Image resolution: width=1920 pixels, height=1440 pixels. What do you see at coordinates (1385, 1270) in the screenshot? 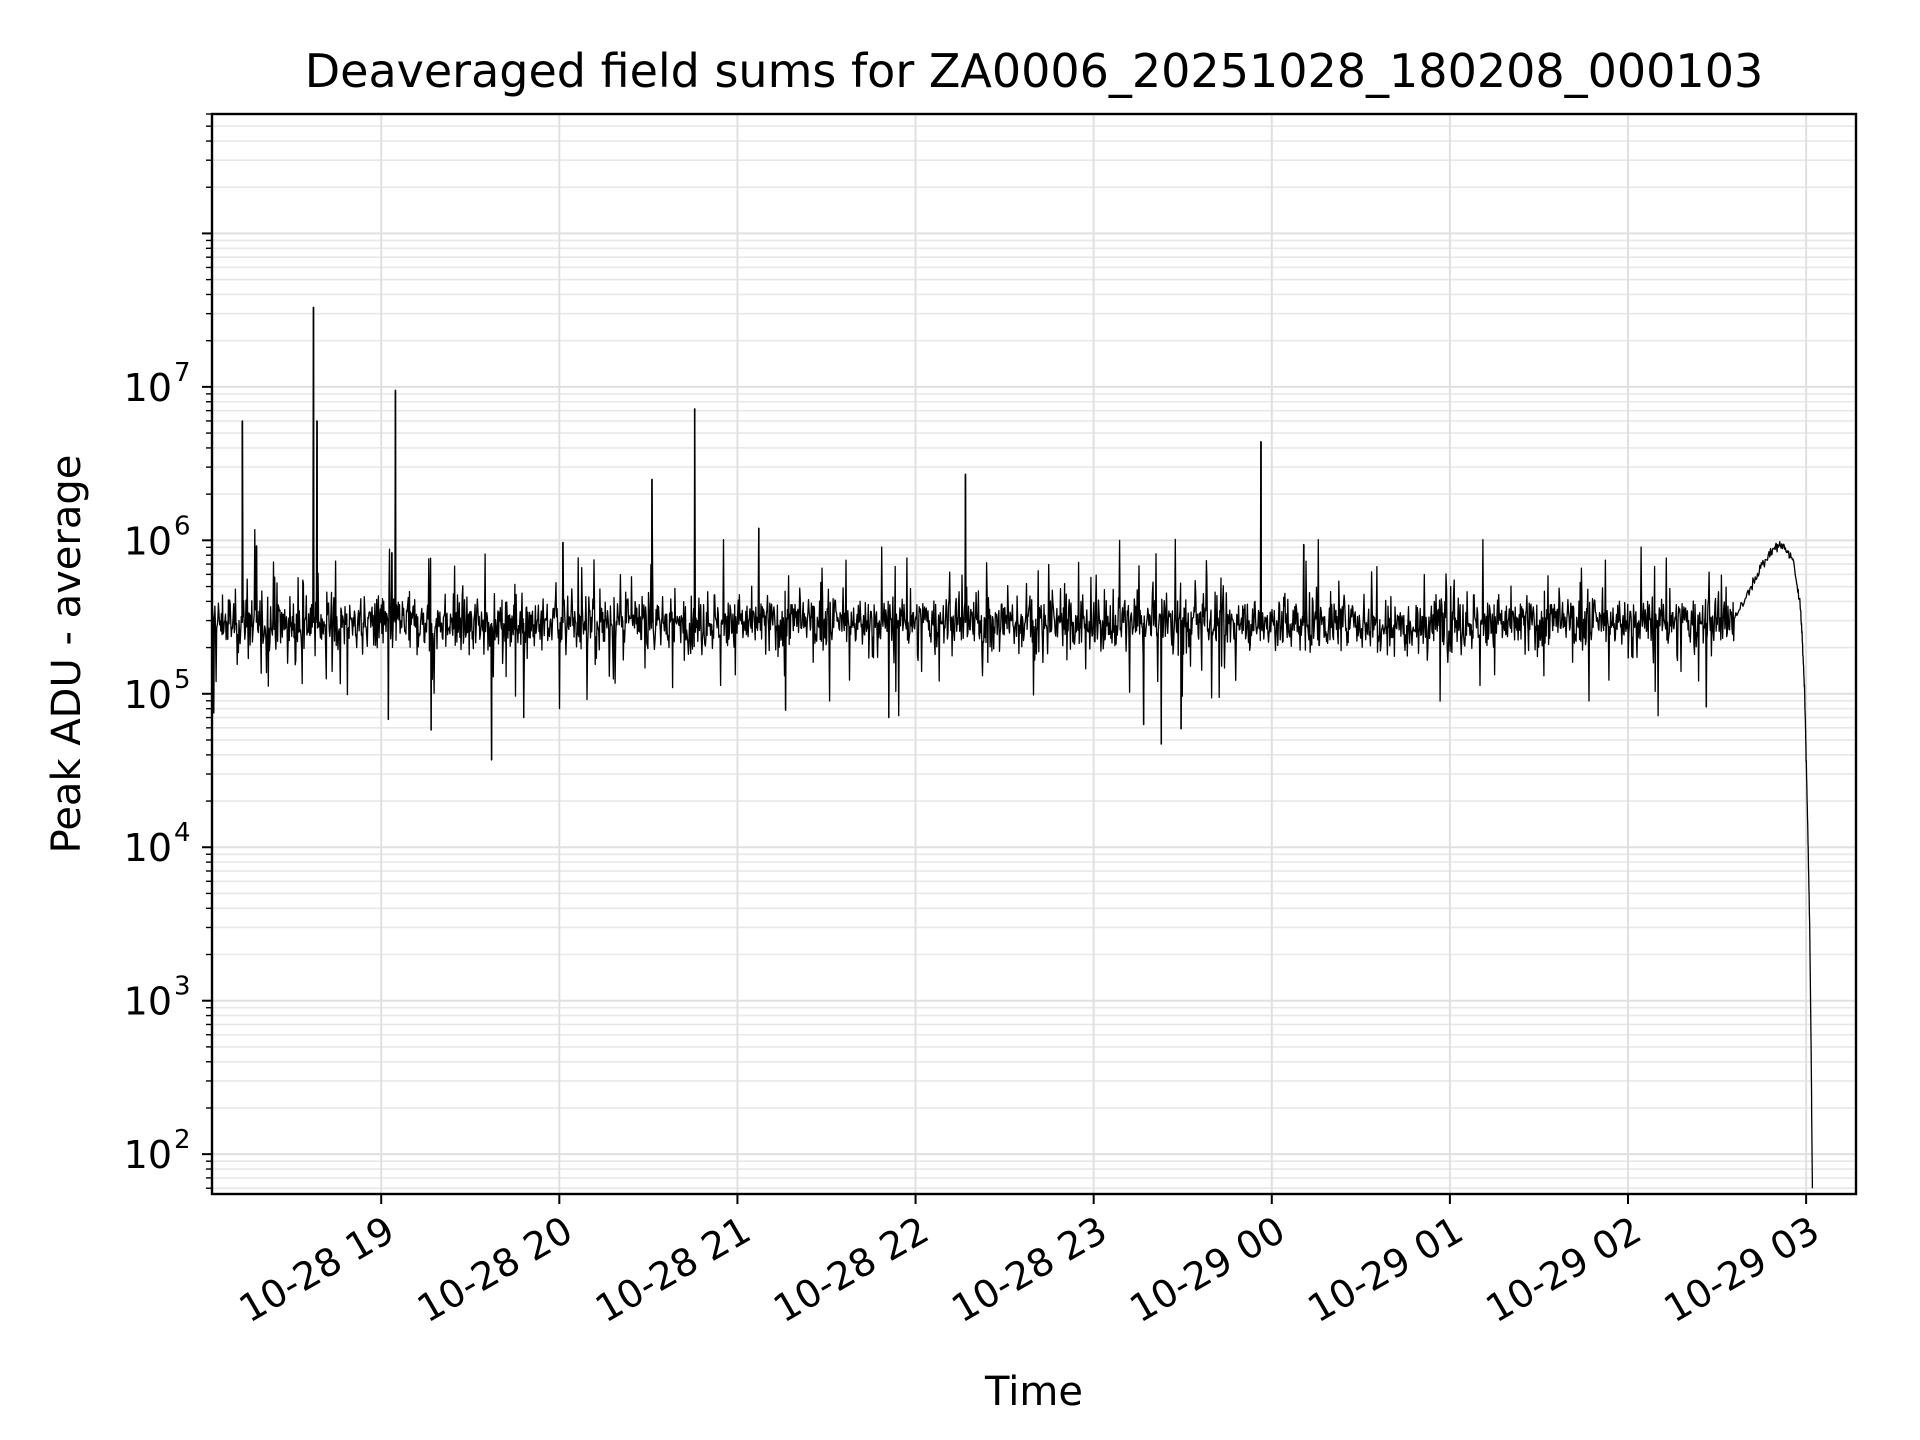
I see `x-tick-label: 10-29 01` at bounding box center [1385, 1270].